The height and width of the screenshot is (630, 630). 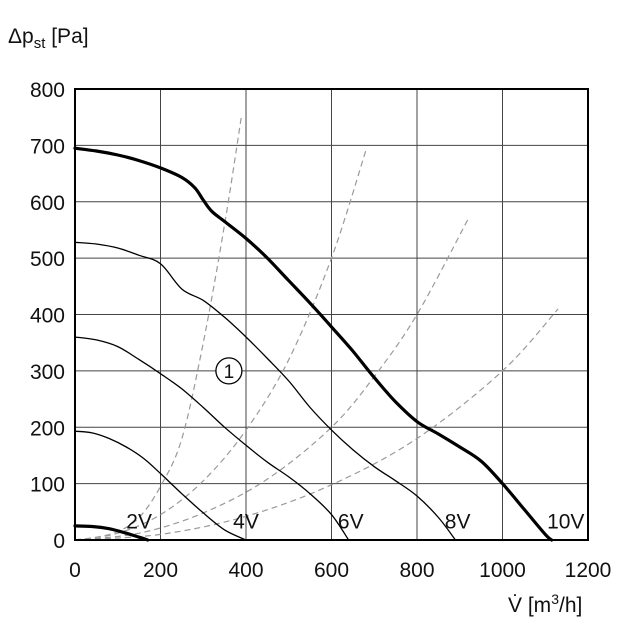 What do you see at coordinates (246, 522) in the screenshot?
I see `fan-curve-label: 4V` at bounding box center [246, 522].